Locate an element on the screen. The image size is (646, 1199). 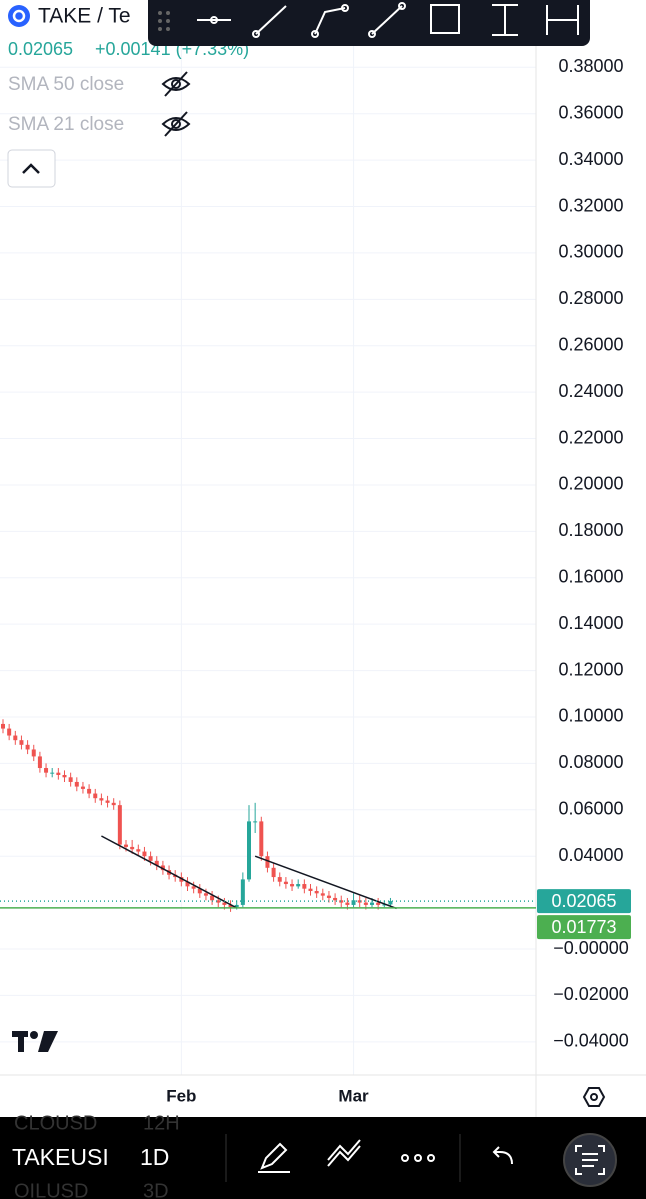
settings-icon is located at coordinates (594, 1097).